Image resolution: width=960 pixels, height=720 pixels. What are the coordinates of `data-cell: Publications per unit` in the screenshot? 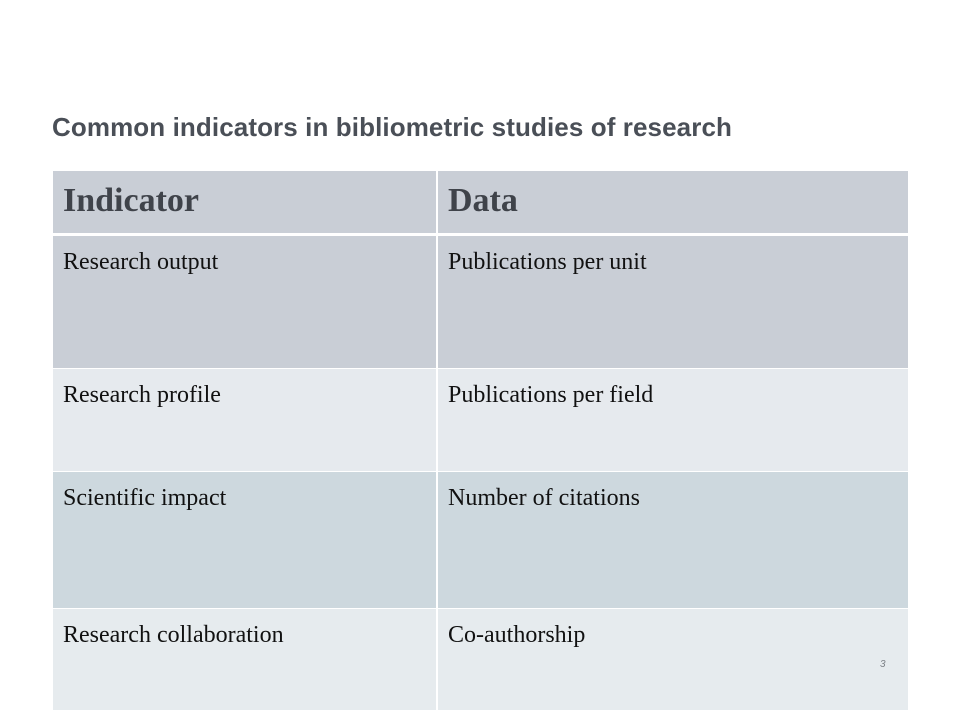 It's located at (672, 301).